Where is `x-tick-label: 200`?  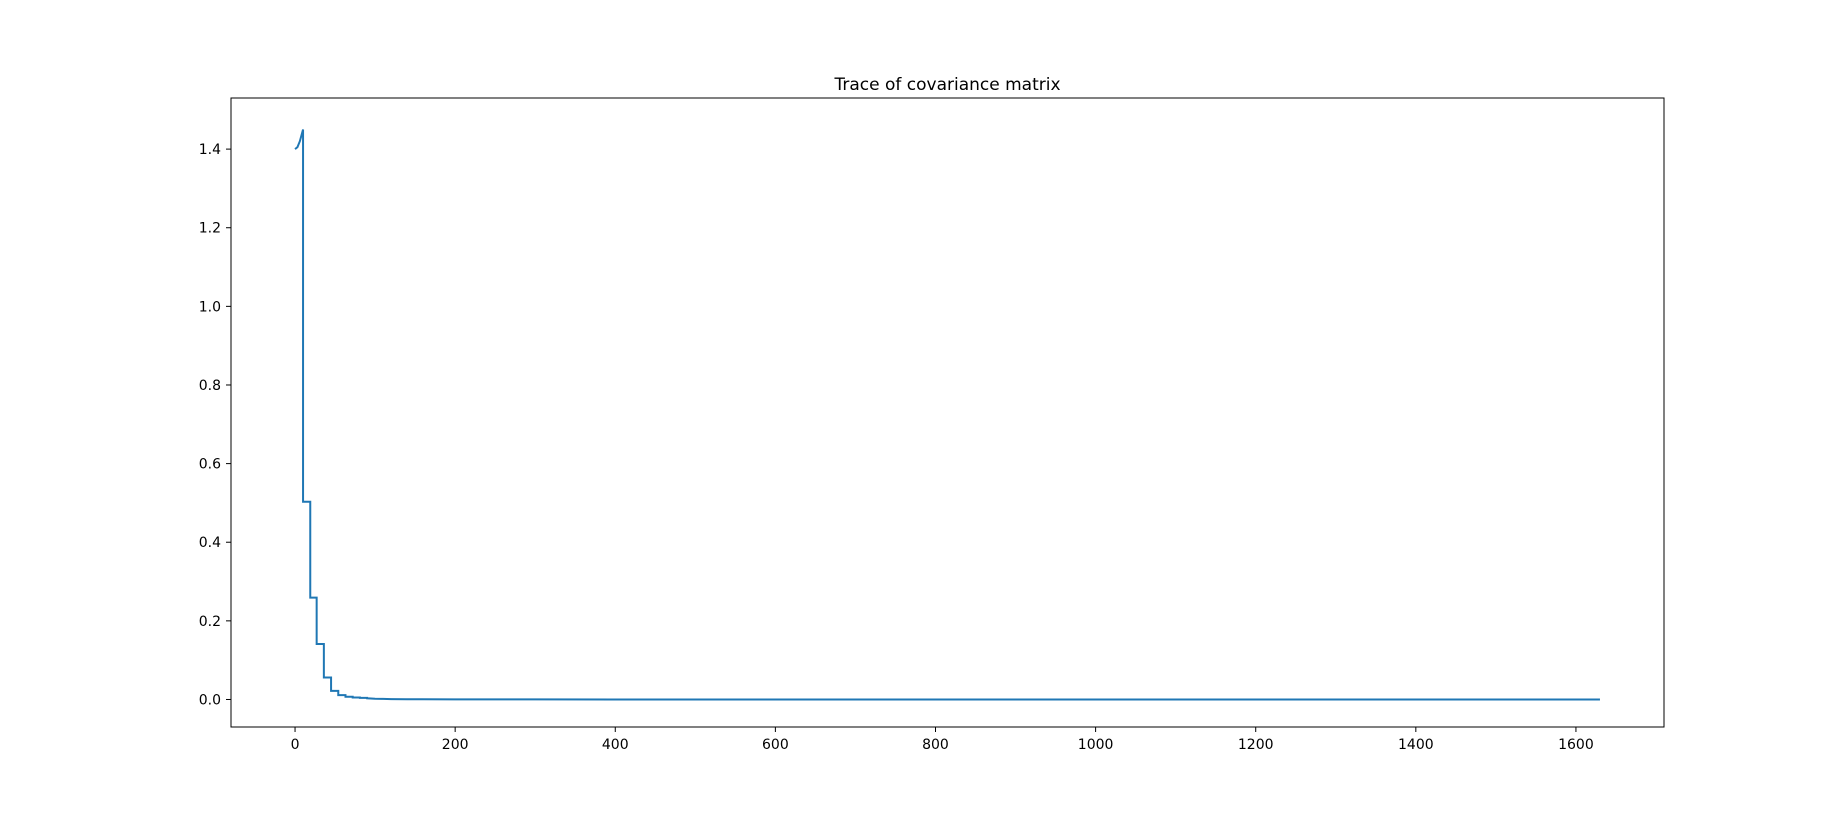 x-tick-label: 200 is located at coordinates (455, 745).